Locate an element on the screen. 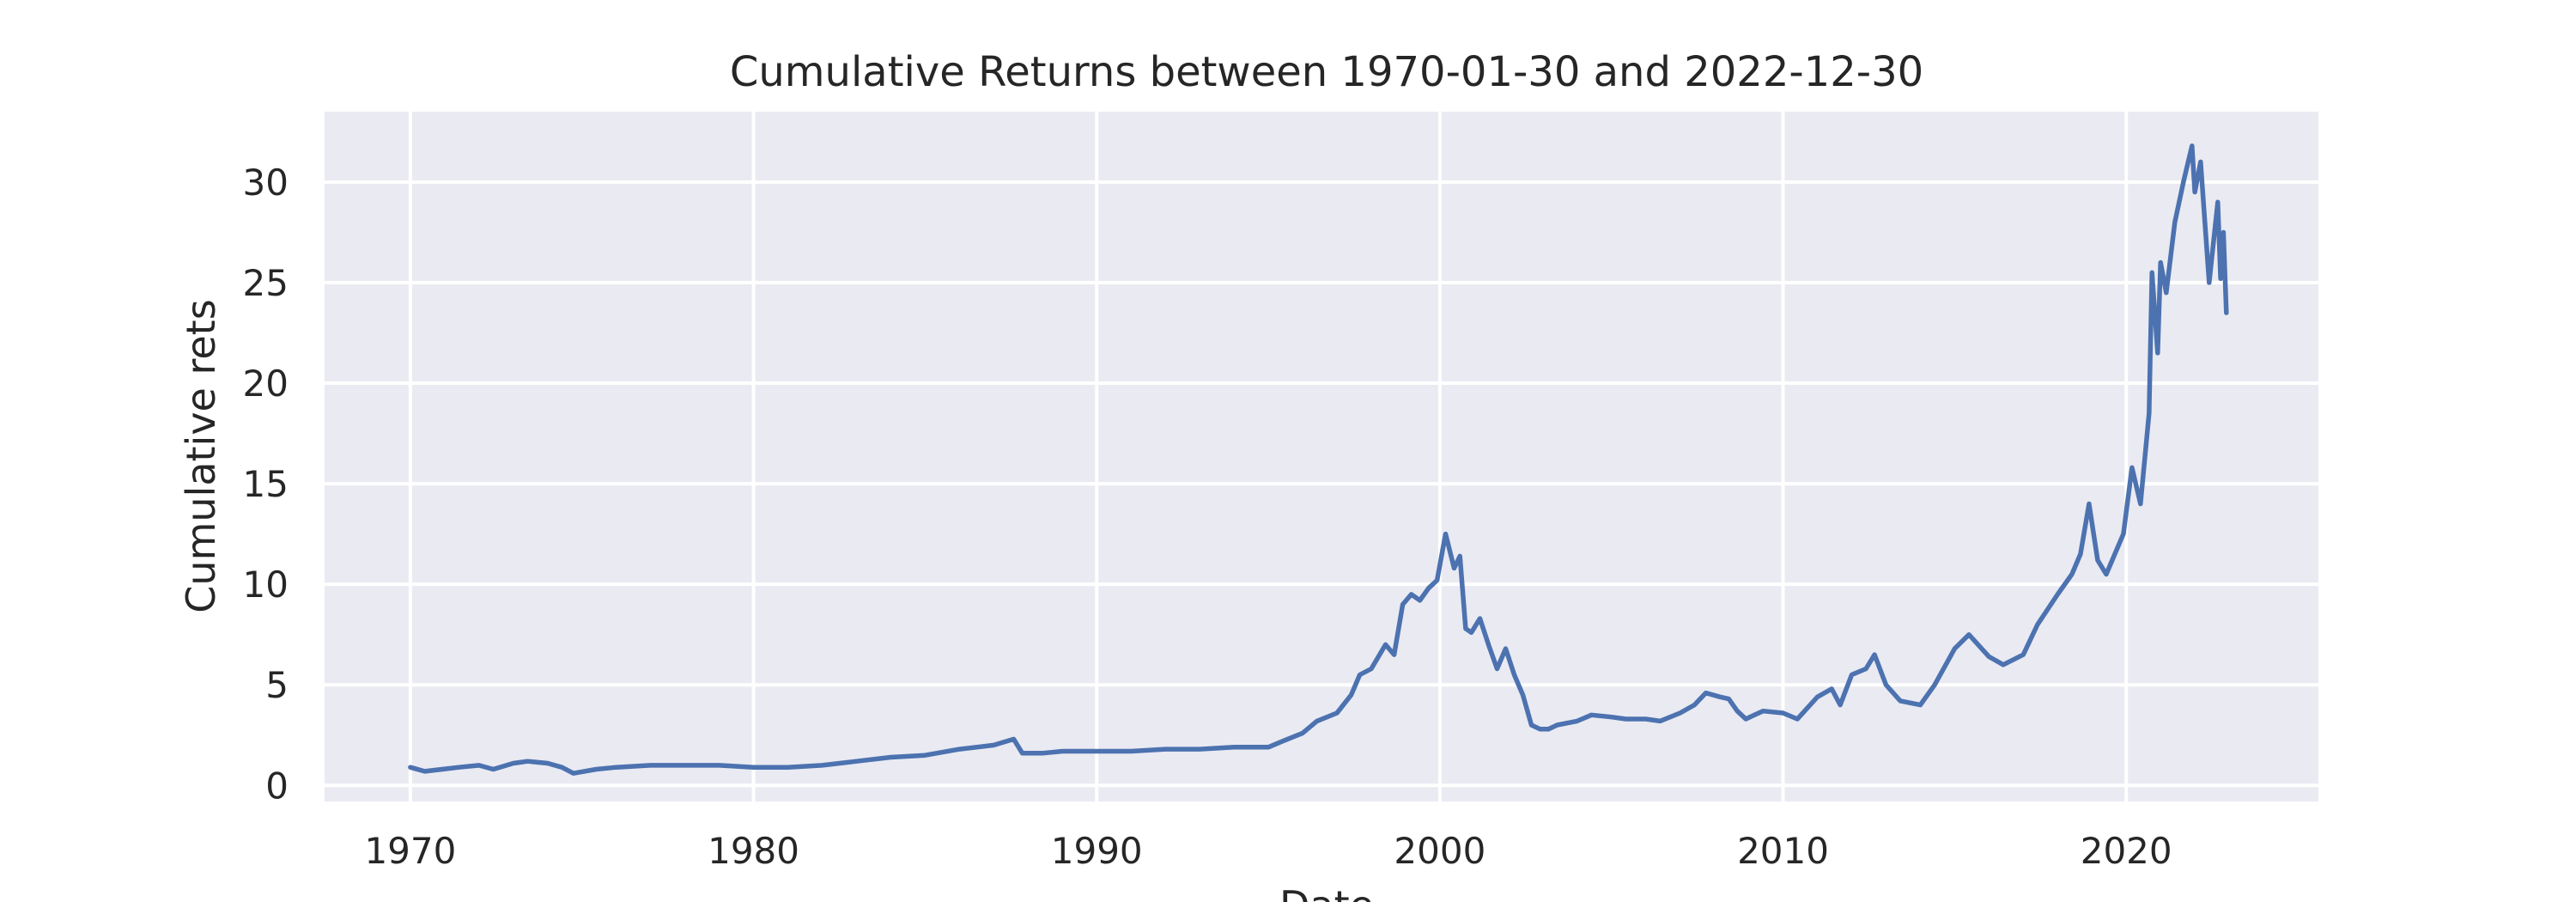  y-tick-label: 25 is located at coordinates (266, 283).